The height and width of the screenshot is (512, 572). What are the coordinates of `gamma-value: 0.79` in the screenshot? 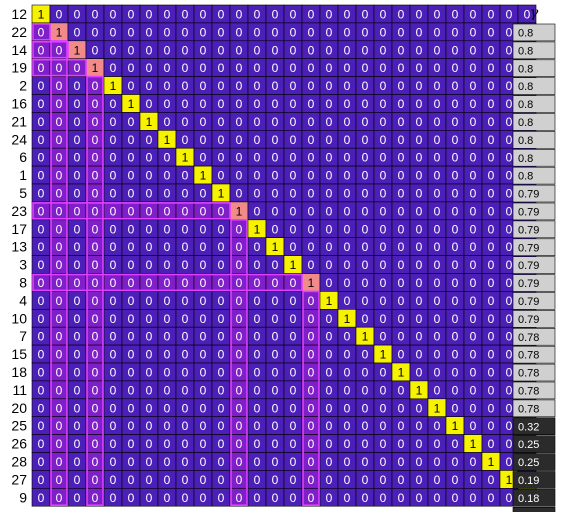 It's located at (528, 320).